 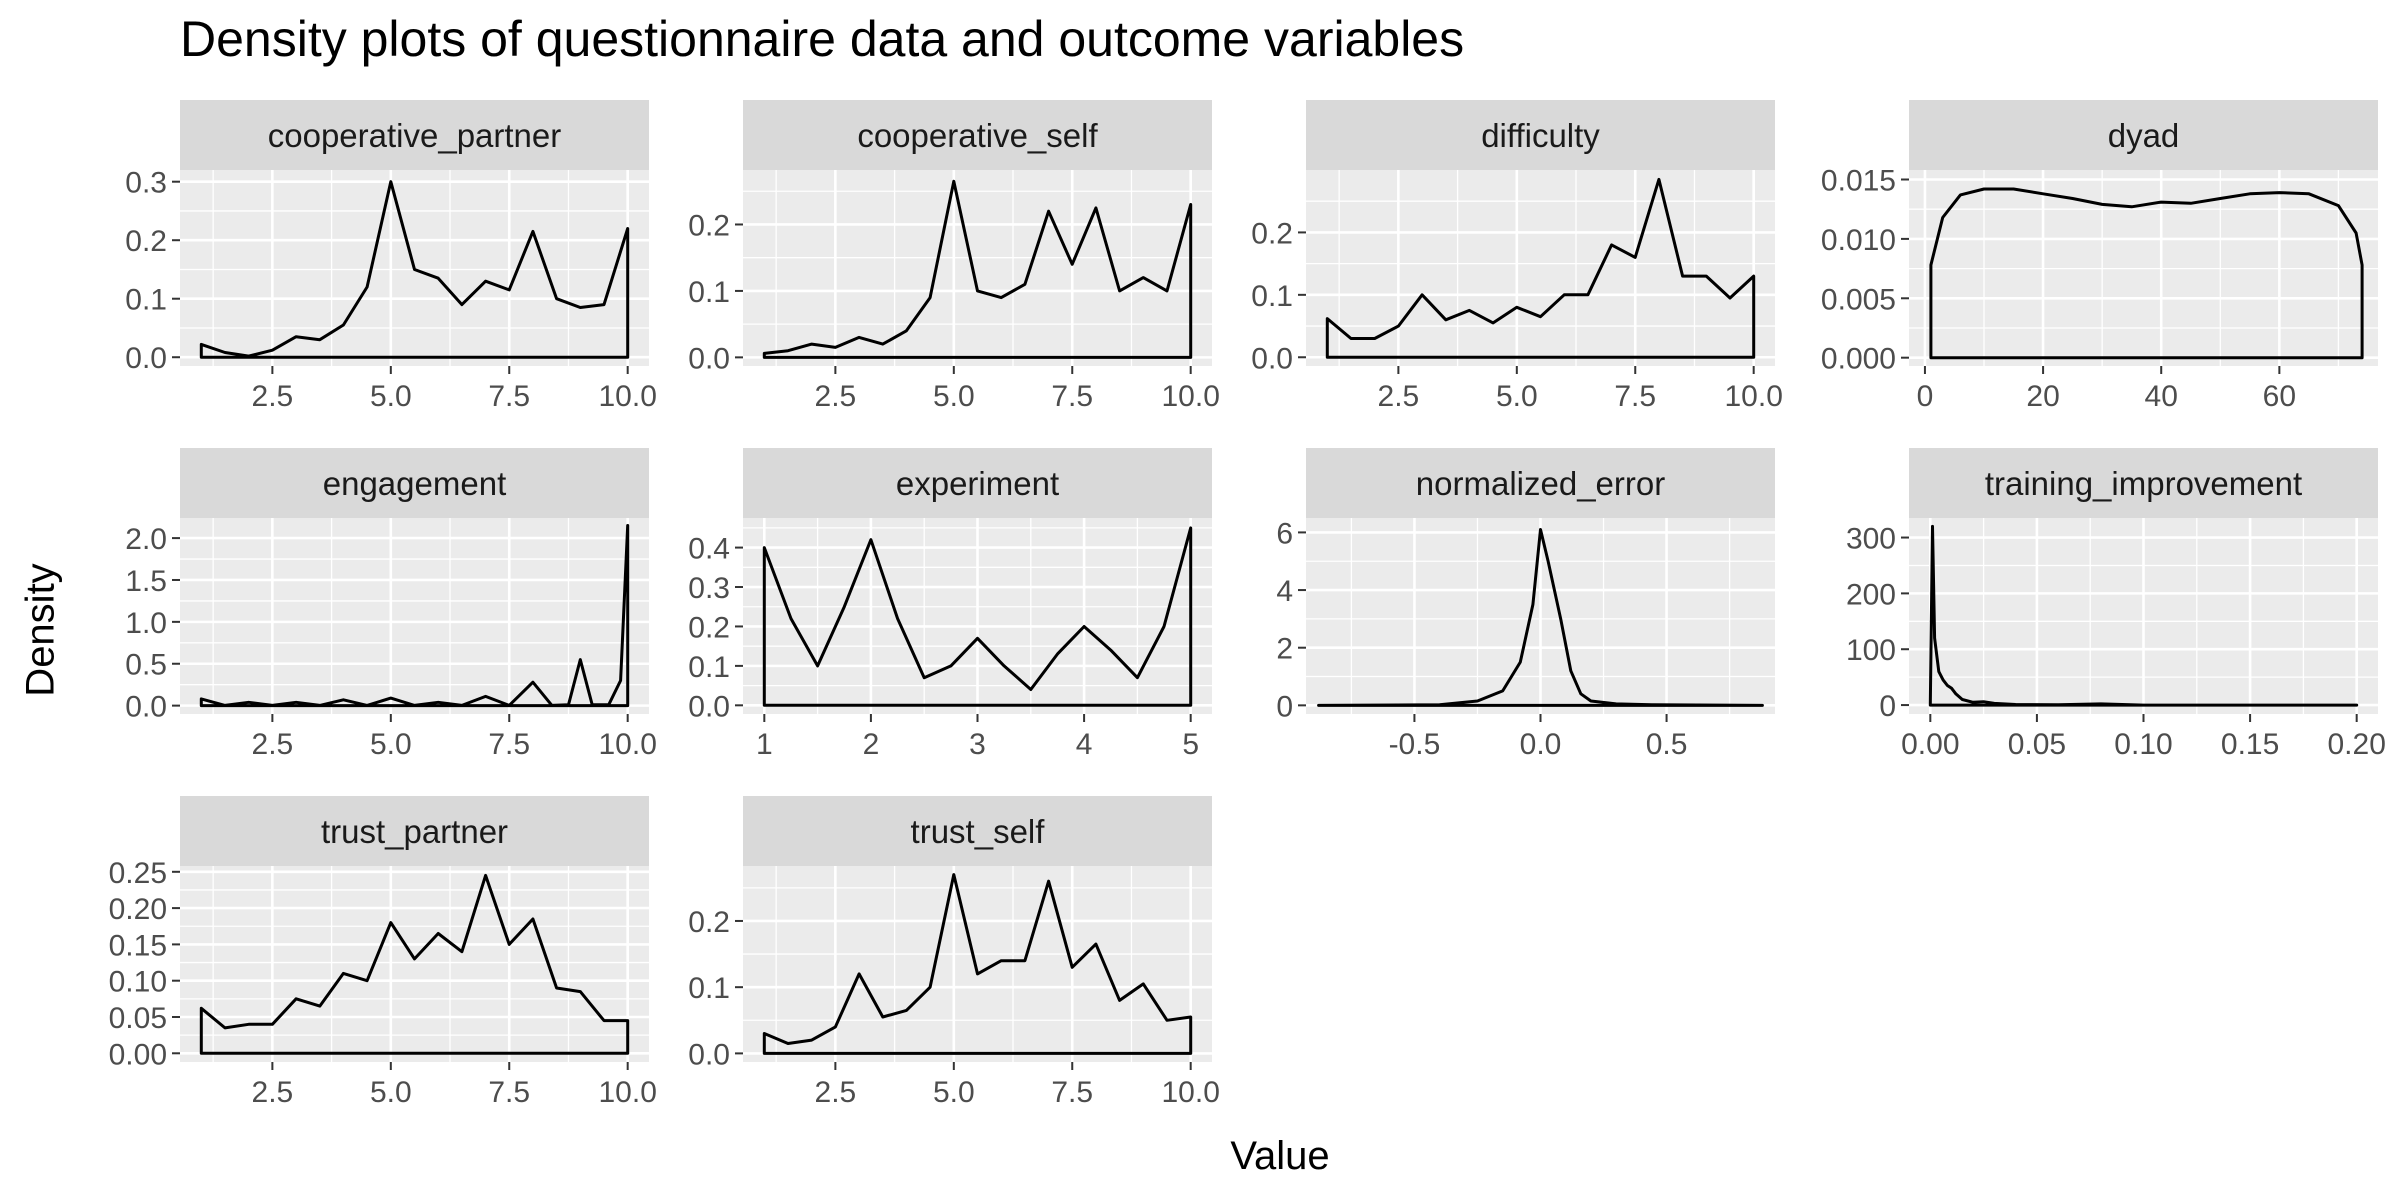 What do you see at coordinates (2037, 744) in the screenshot?
I see `x-tick-label: 0.05` at bounding box center [2037, 744].